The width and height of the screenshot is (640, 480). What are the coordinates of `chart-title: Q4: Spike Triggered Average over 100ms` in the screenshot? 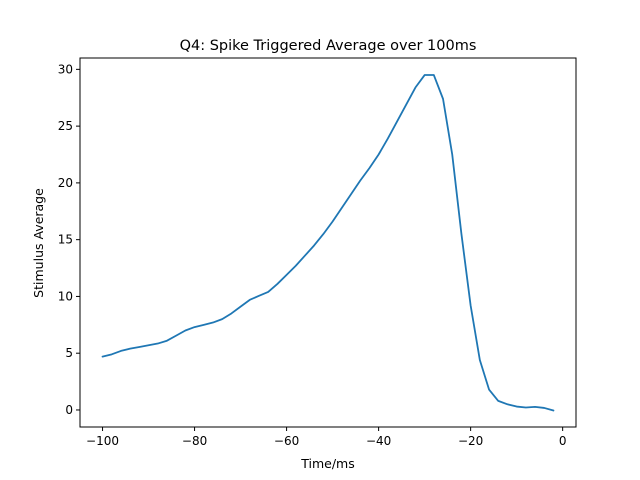 It's located at (328, 46).